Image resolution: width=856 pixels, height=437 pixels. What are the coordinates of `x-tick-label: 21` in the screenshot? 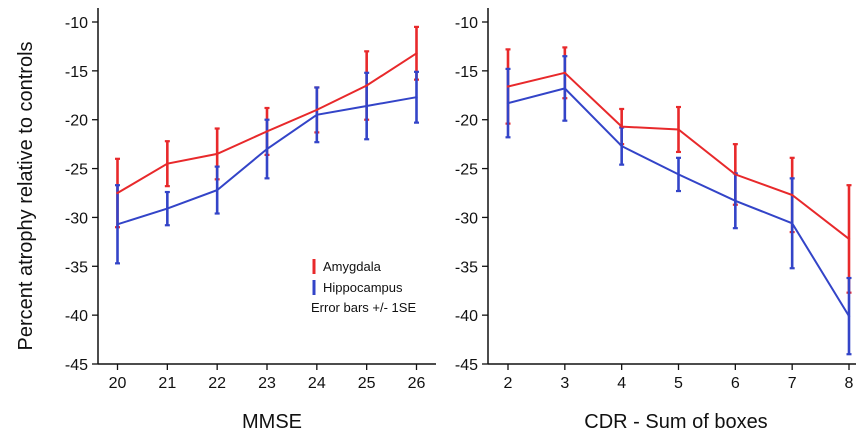 It's located at (167, 383).